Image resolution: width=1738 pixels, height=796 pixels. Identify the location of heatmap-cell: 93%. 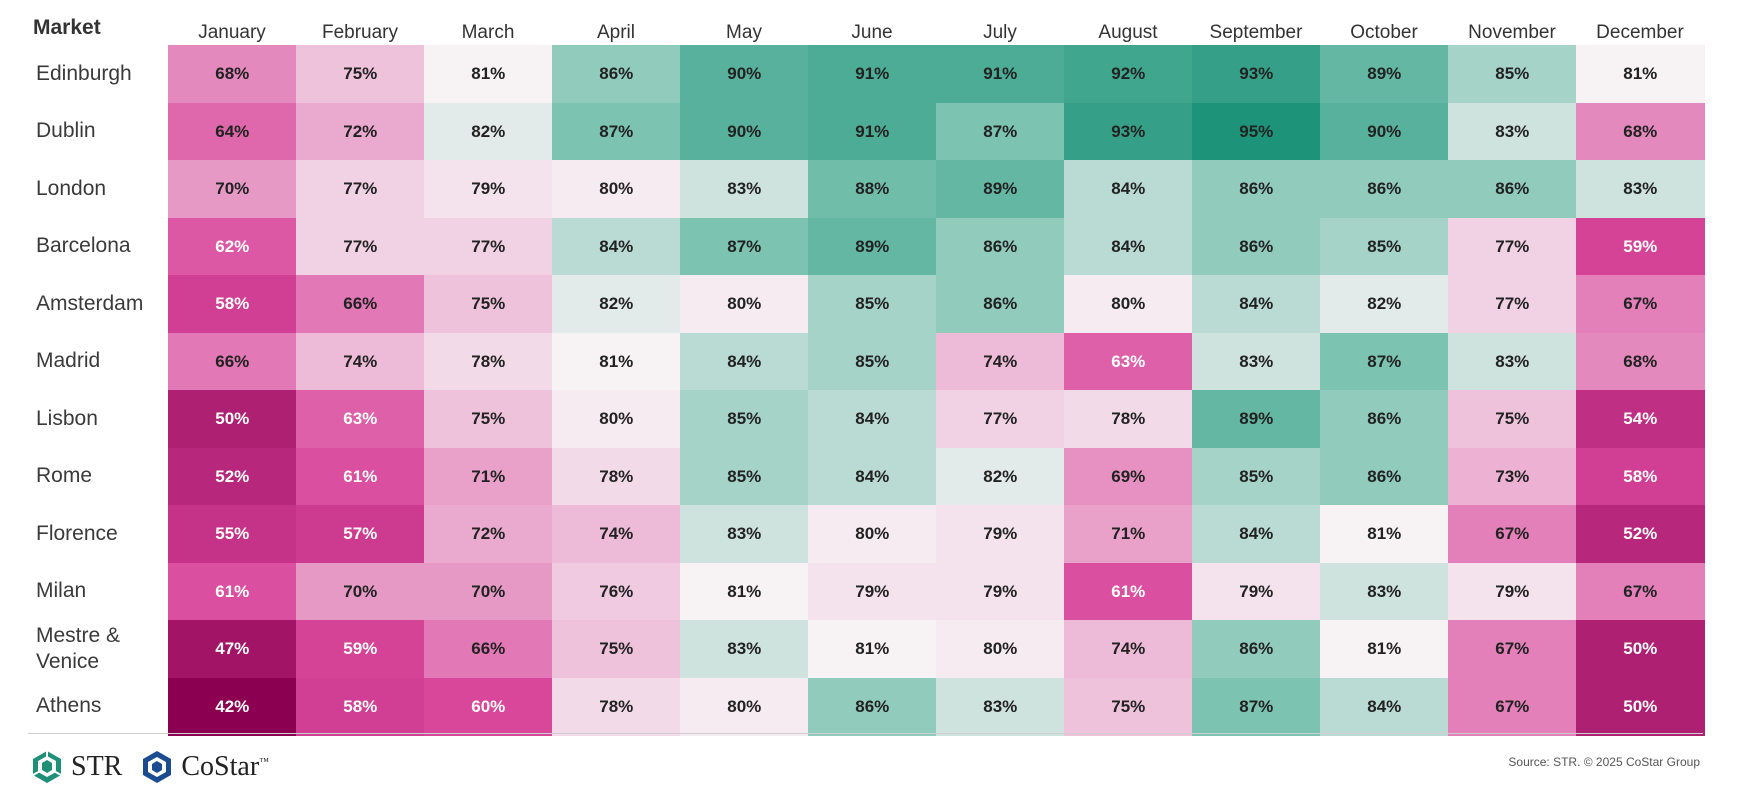
(1128, 131).